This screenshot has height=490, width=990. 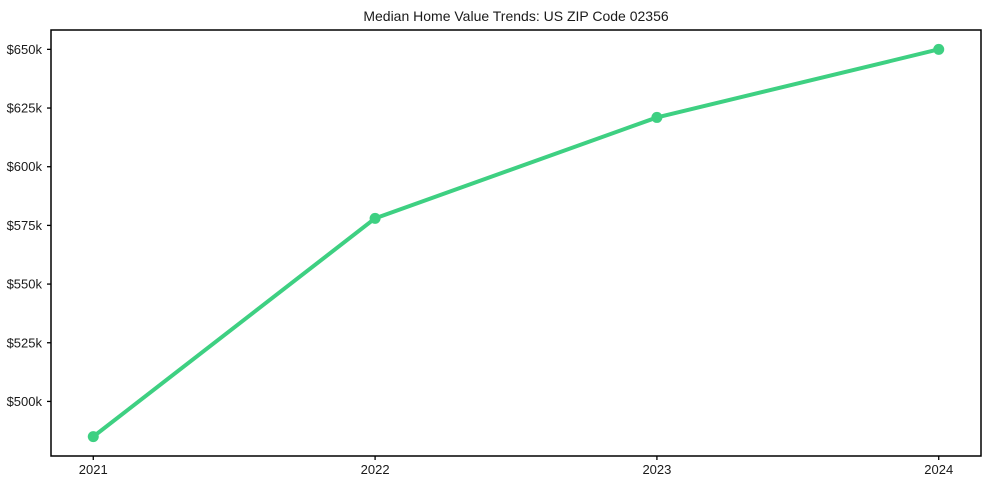 What do you see at coordinates (656, 469) in the screenshot?
I see `x-tick-label: 2023` at bounding box center [656, 469].